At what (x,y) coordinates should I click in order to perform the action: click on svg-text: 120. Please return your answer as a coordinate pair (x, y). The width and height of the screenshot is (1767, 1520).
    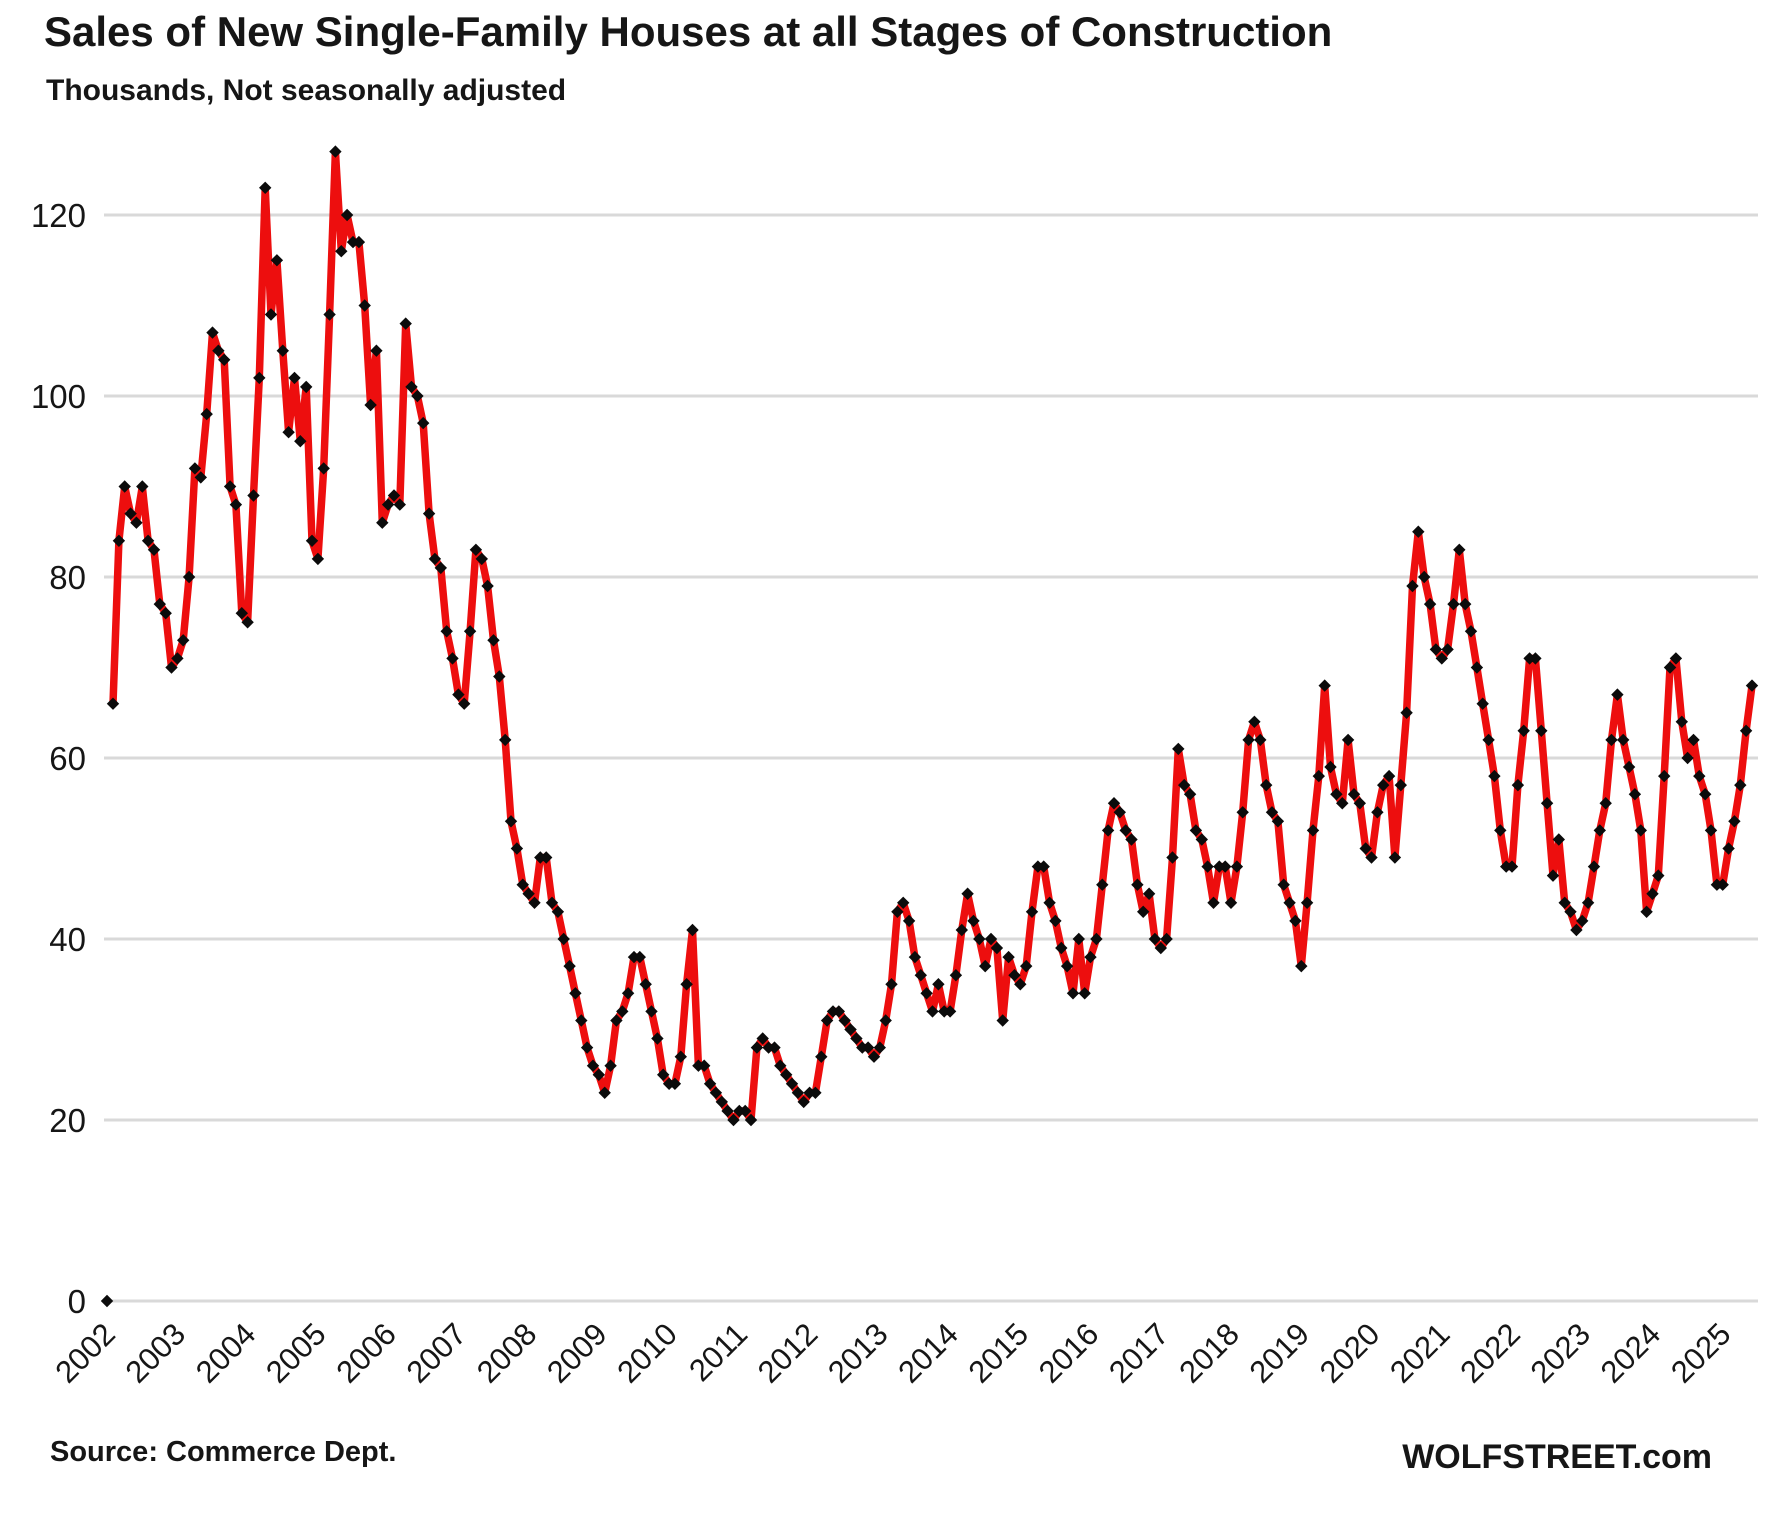
    Looking at the image, I should click on (58, 215).